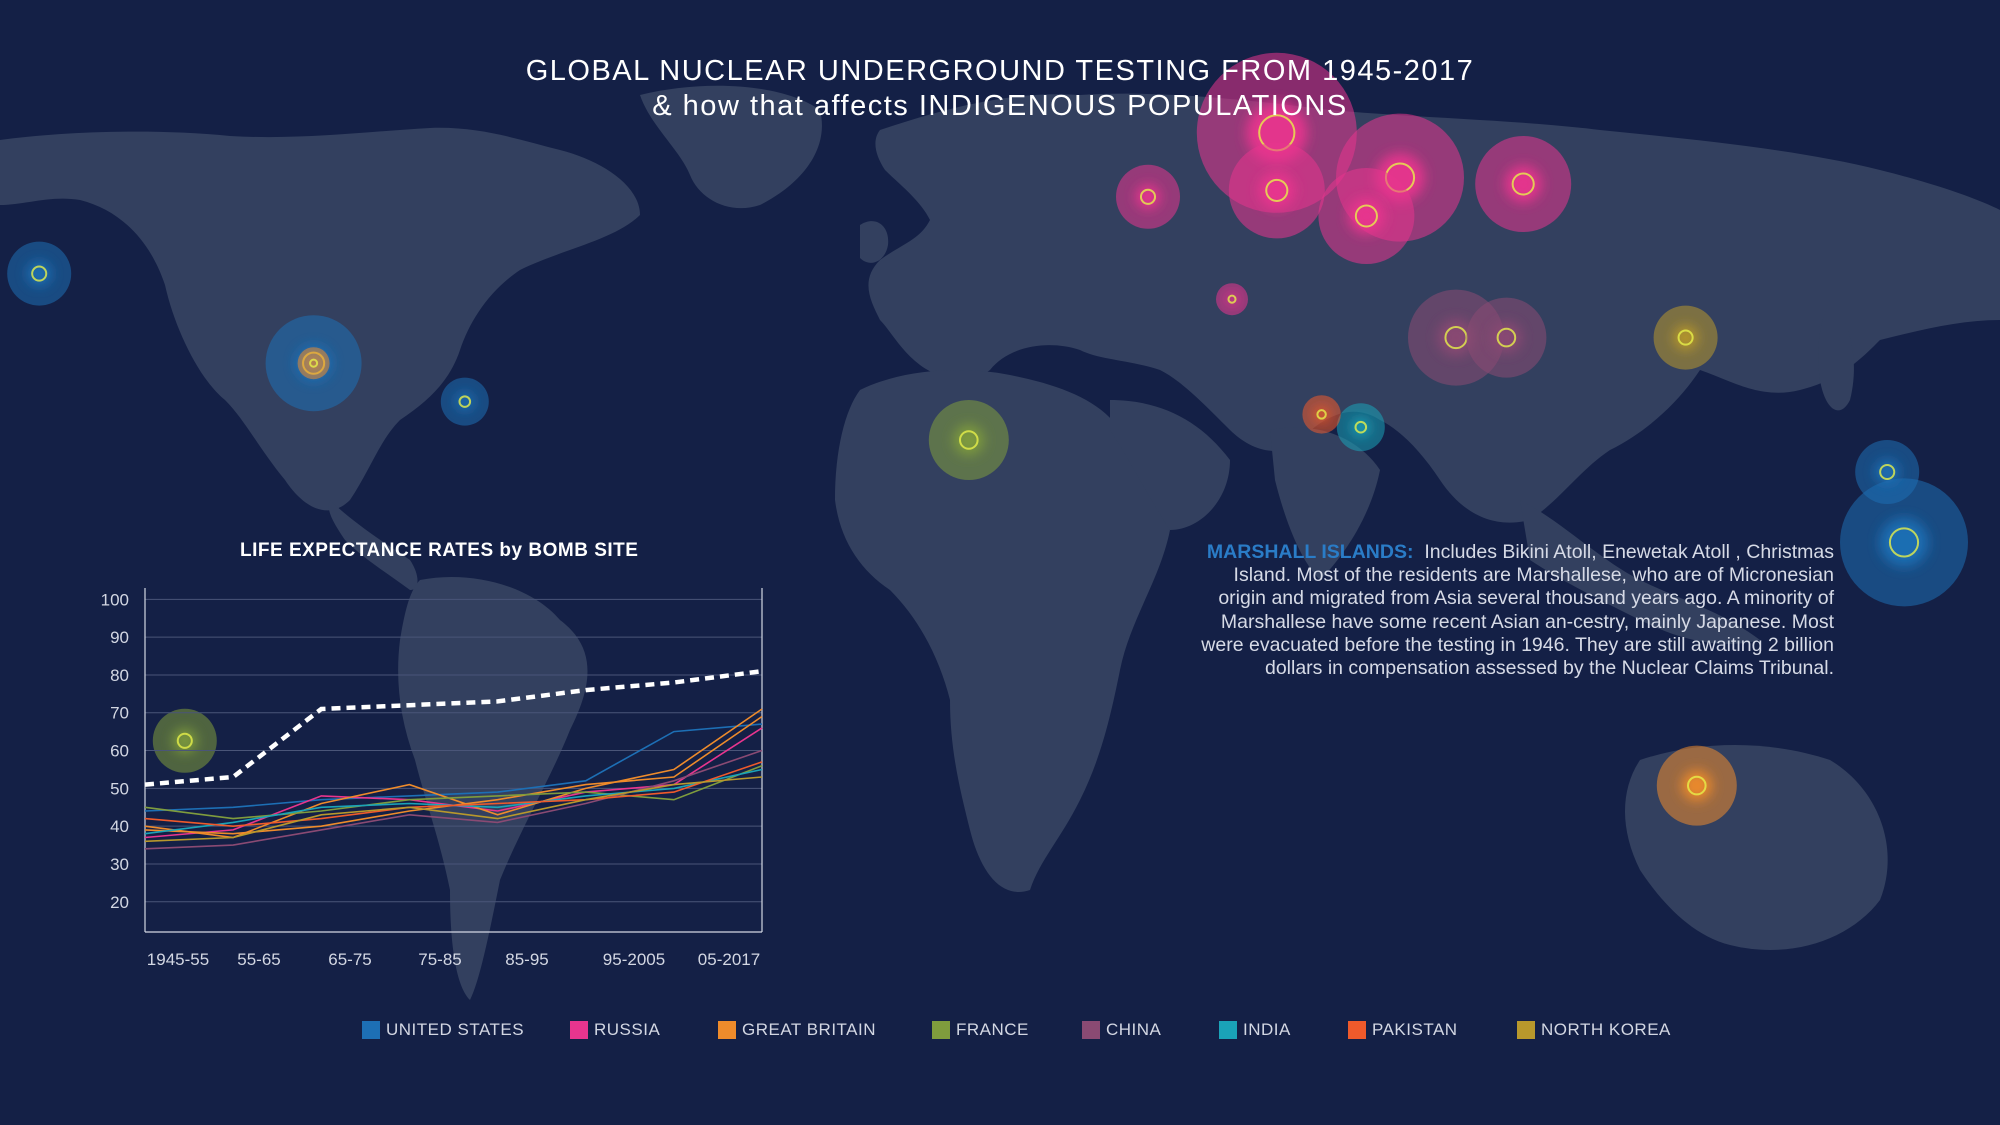 The width and height of the screenshot is (2000, 1125). I want to click on y-tick-label: 90, so click(119, 637).